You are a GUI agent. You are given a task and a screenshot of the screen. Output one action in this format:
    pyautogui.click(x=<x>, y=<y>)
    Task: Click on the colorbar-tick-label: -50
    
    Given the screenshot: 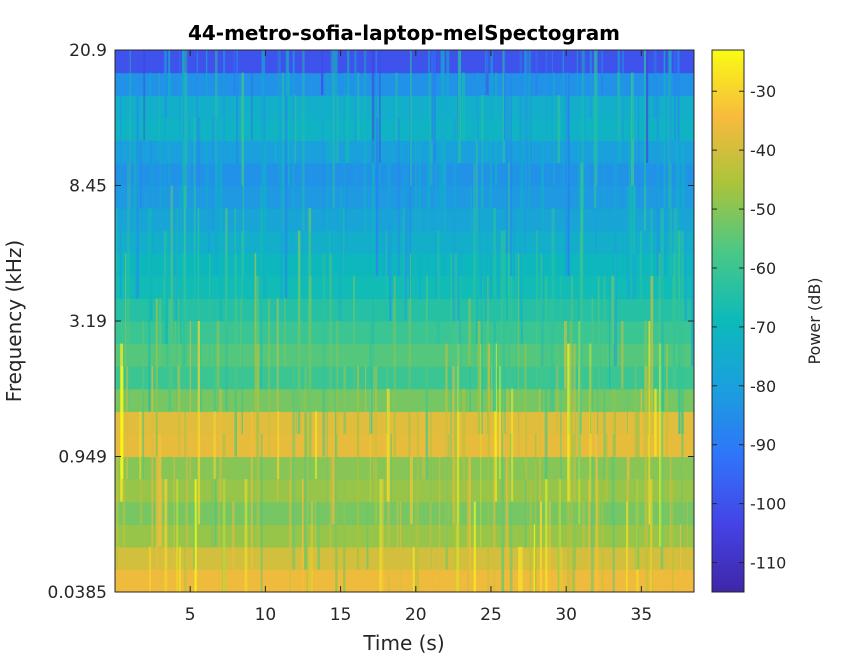 What is the action you would take?
    pyautogui.click(x=763, y=209)
    